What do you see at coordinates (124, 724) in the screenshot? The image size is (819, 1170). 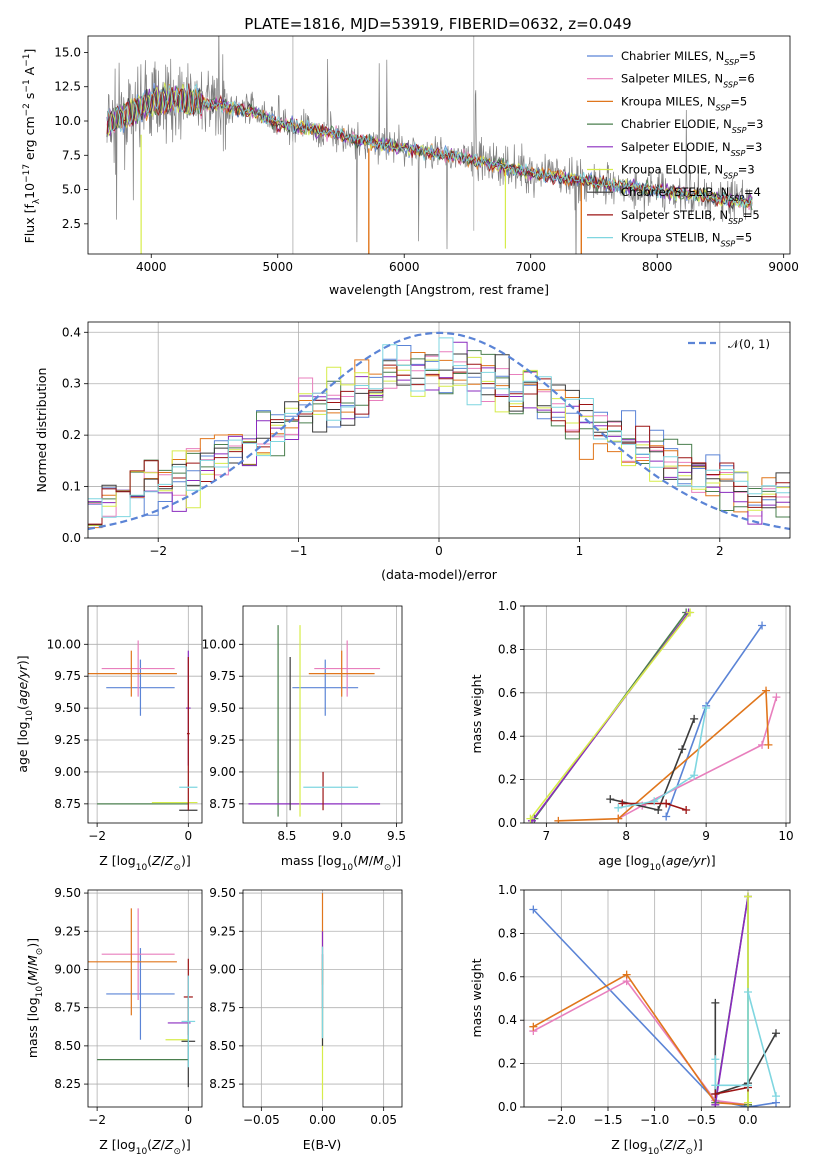 I see `age_vs_Z-axes: −2 0 8.75 9.00 9.25 9.50 9.75 10.00` at bounding box center [124, 724].